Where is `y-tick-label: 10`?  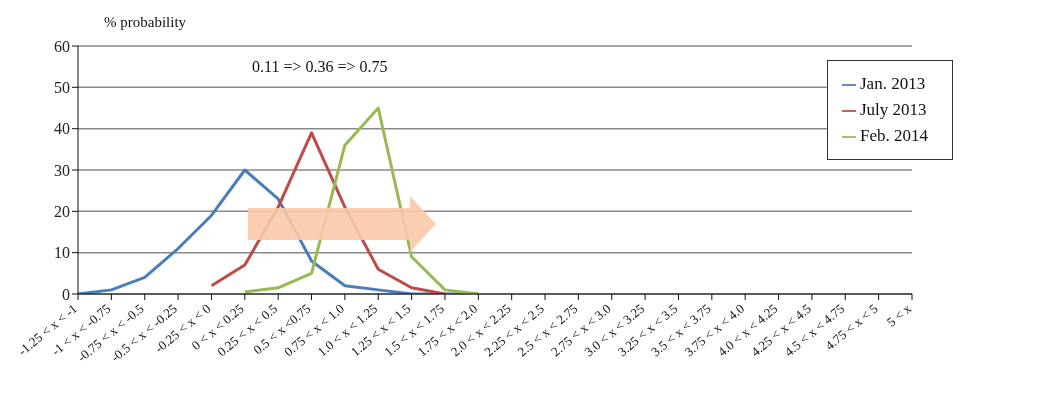
y-tick-label: 10 is located at coordinates (62, 253).